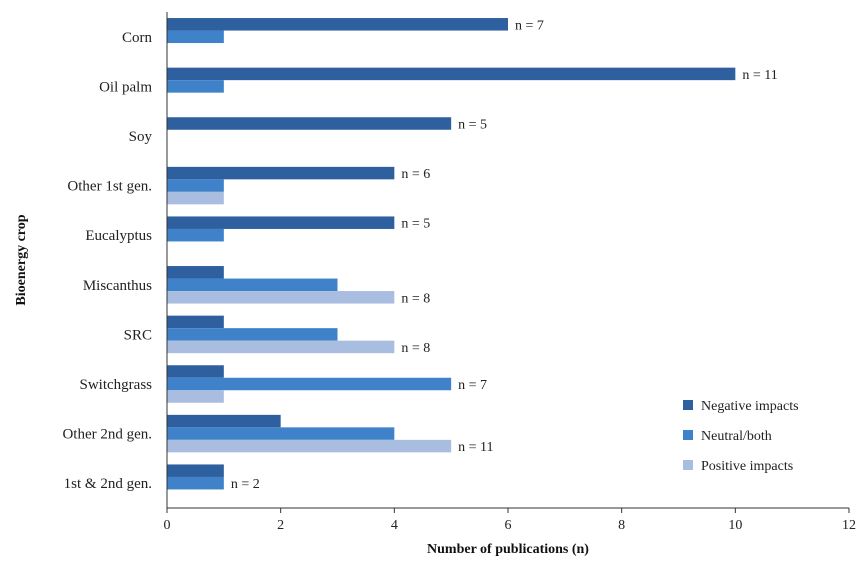 This screenshot has height=562, width=856. Describe the element at coordinates (688, 405) in the screenshot. I see `legend-swatch-negative-impacts` at that location.